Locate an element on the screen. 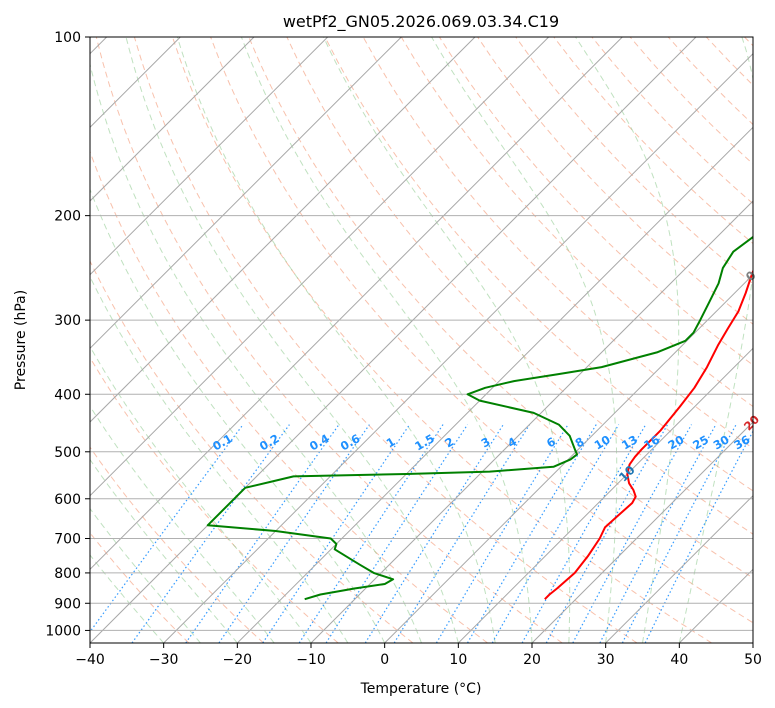  mixing-ratio-label: 25 is located at coordinates (700, 442).